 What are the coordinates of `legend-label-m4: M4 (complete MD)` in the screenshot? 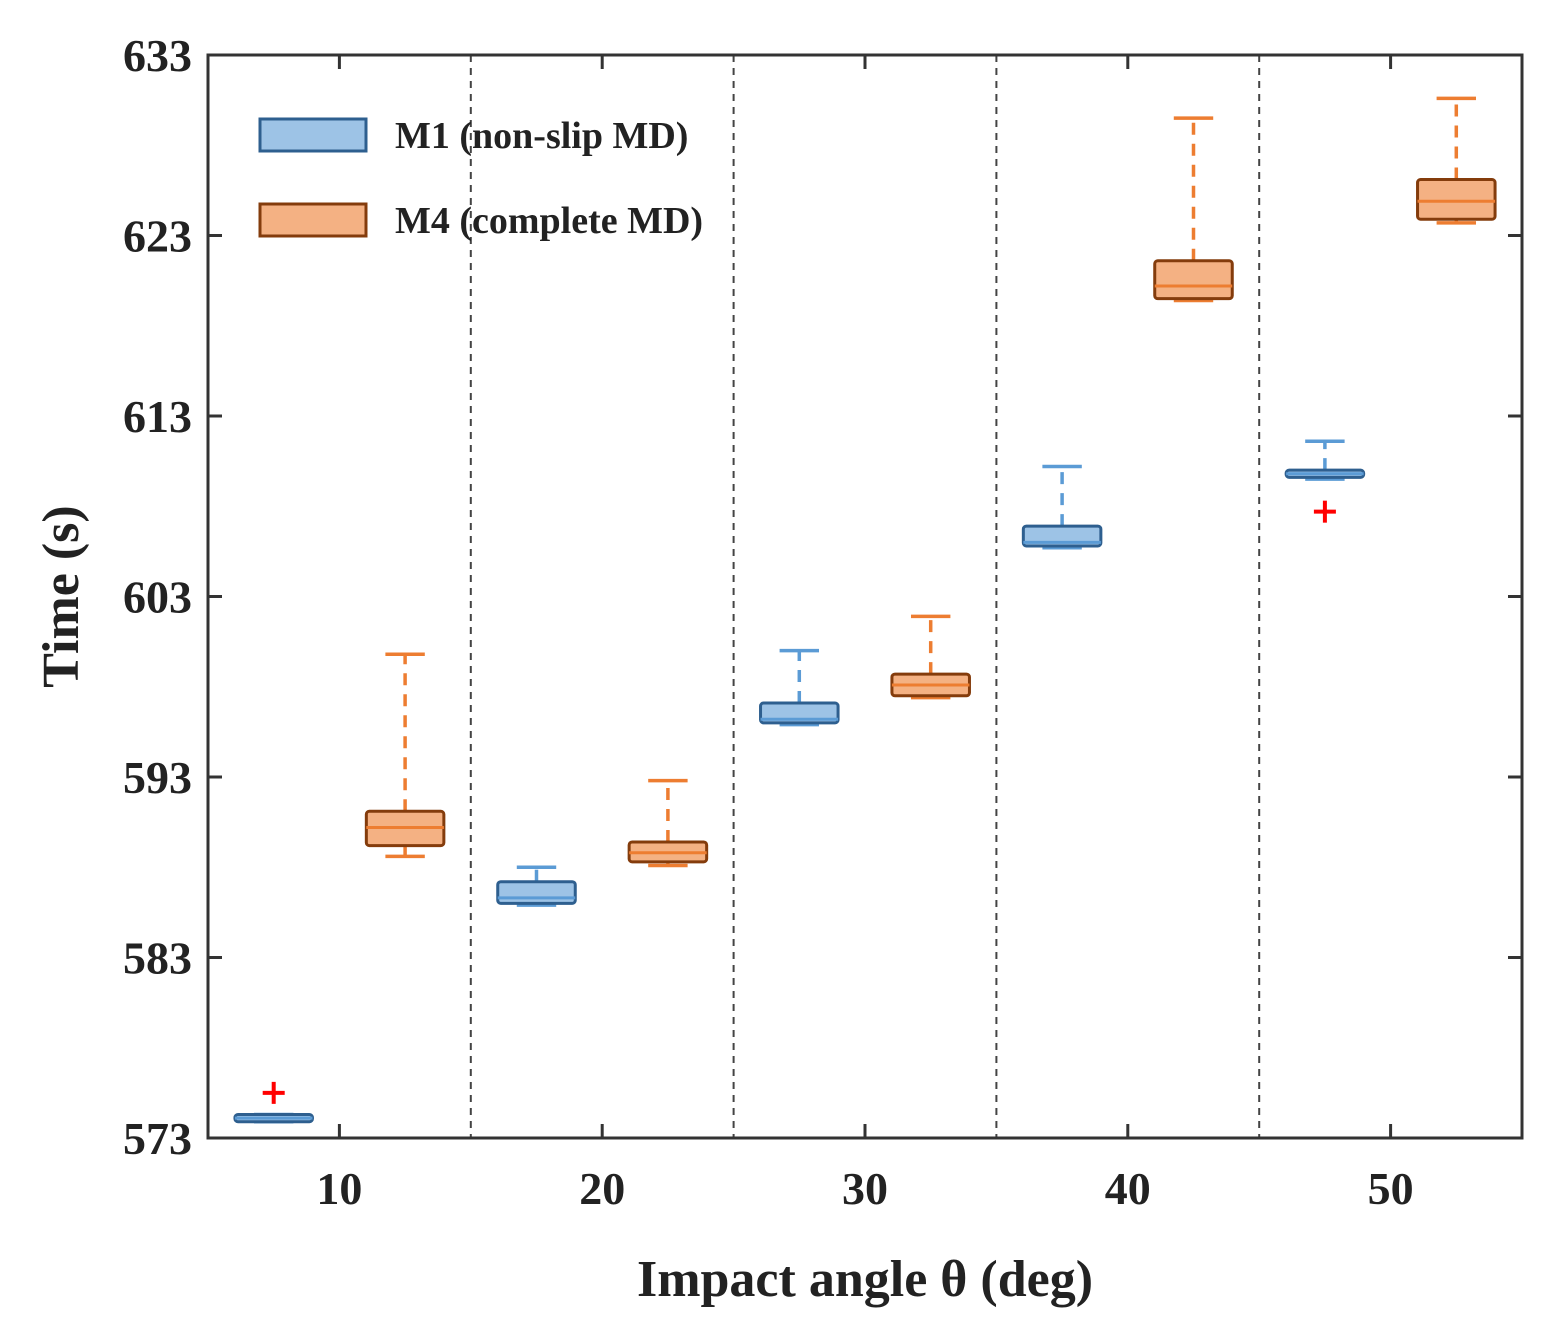 It's located at (549, 221).